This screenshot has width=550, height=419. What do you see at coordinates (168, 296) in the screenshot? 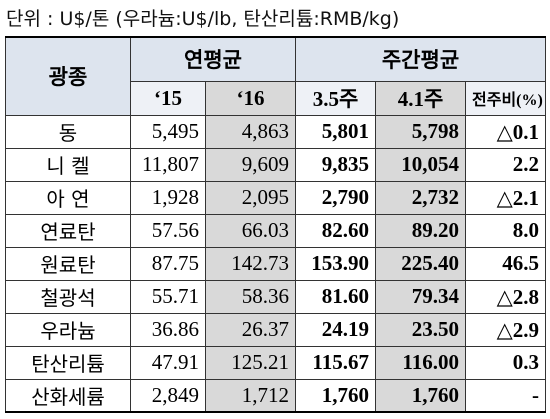
I see `value-cell: 55.71` at bounding box center [168, 296].